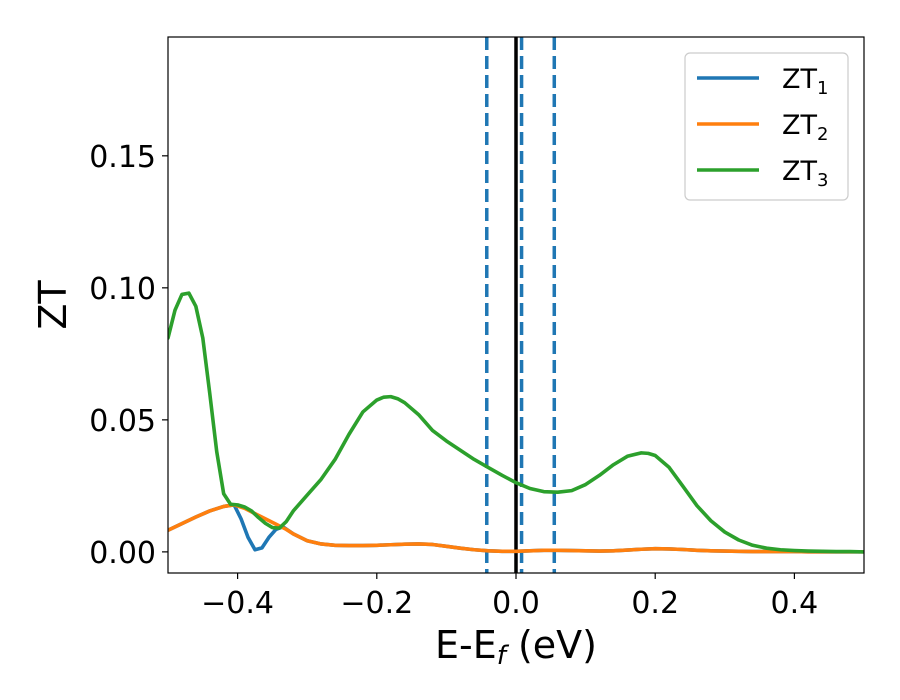 This screenshot has width=900, height=700. I want to click on x-tick-label: −0.4, so click(237, 603).